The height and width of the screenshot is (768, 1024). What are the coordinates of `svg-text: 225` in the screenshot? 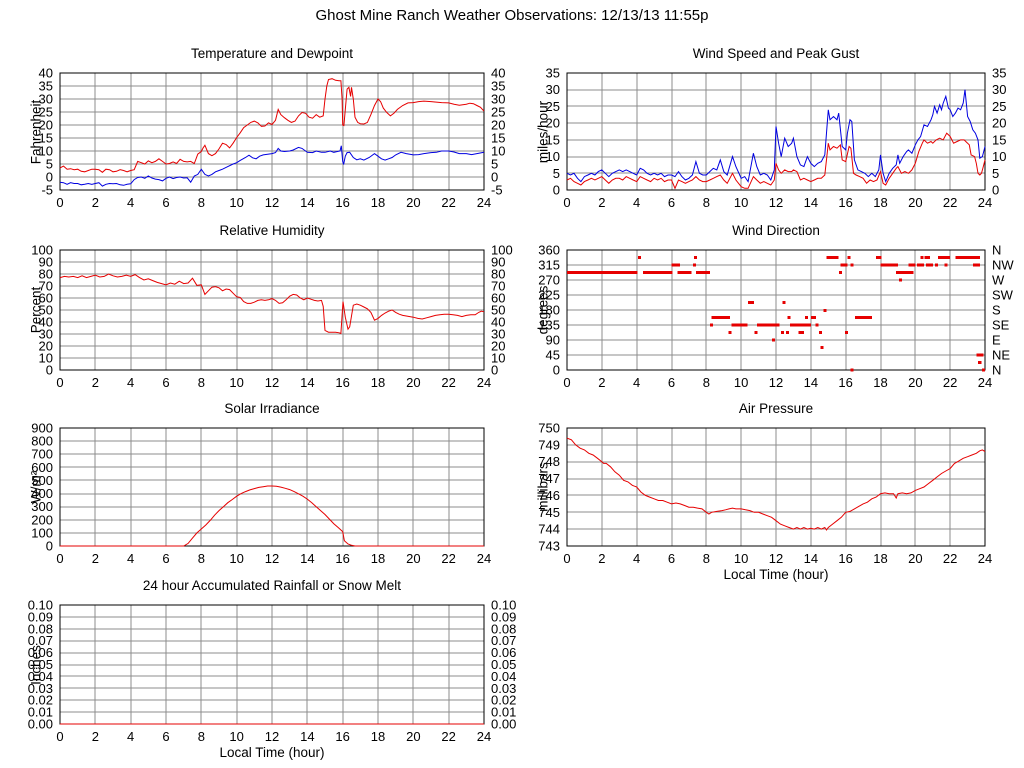 It's located at (549, 295).